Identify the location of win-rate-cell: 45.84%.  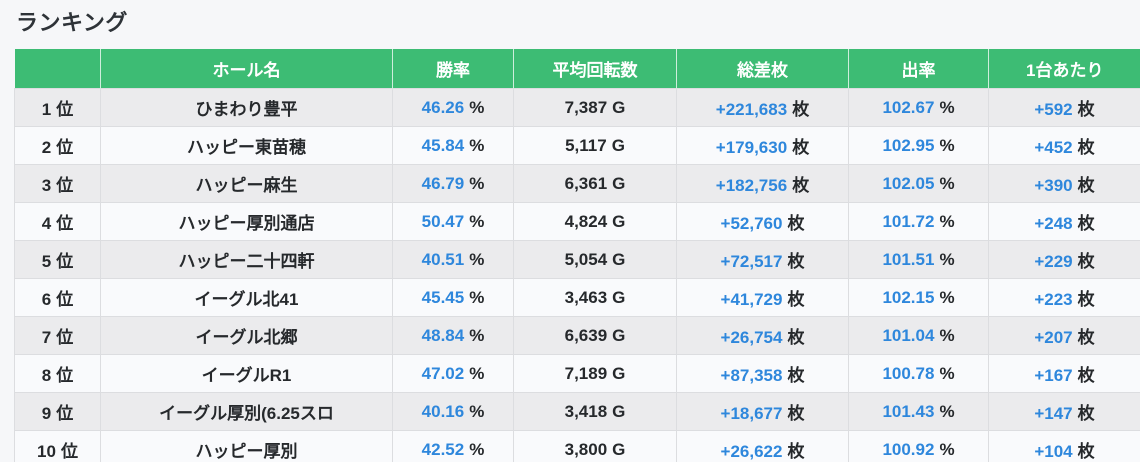
(453, 145).